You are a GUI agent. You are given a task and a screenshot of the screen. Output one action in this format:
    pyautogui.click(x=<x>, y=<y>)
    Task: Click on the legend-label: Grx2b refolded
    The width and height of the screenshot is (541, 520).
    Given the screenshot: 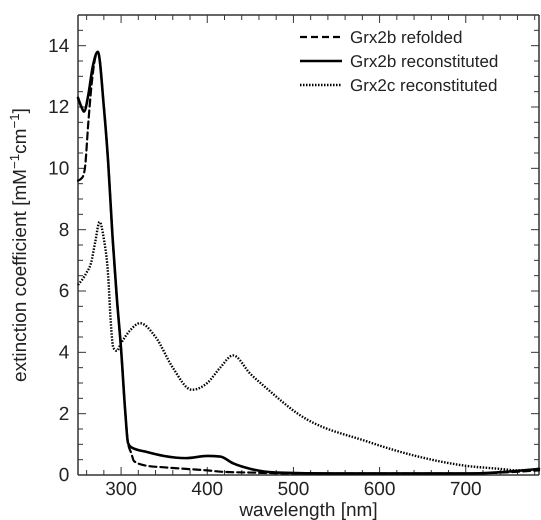 What is the action you would take?
    pyautogui.click(x=406, y=37)
    